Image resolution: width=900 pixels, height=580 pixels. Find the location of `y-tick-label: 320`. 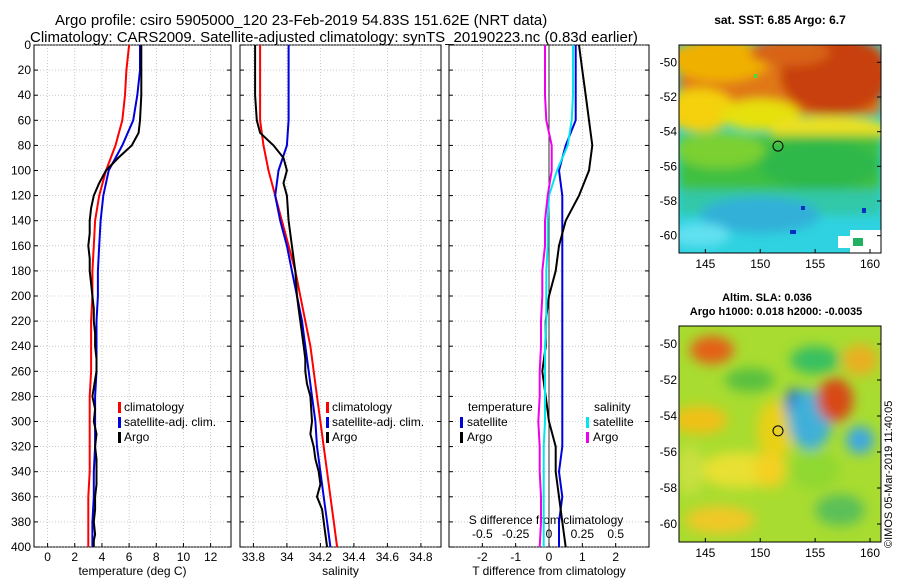

y-tick-label: 320 is located at coordinates (21, 447).